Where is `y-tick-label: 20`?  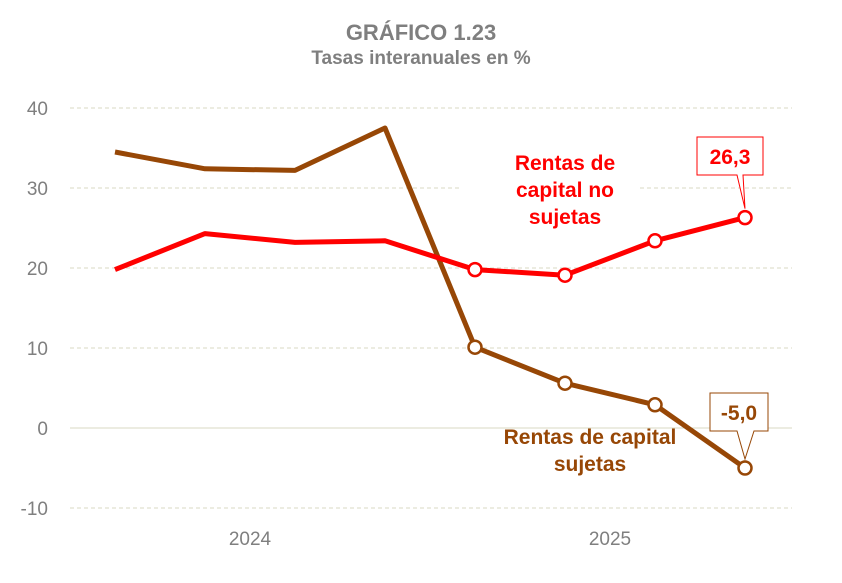 y-tick-label: 20 is located at coordinates (37, 269).